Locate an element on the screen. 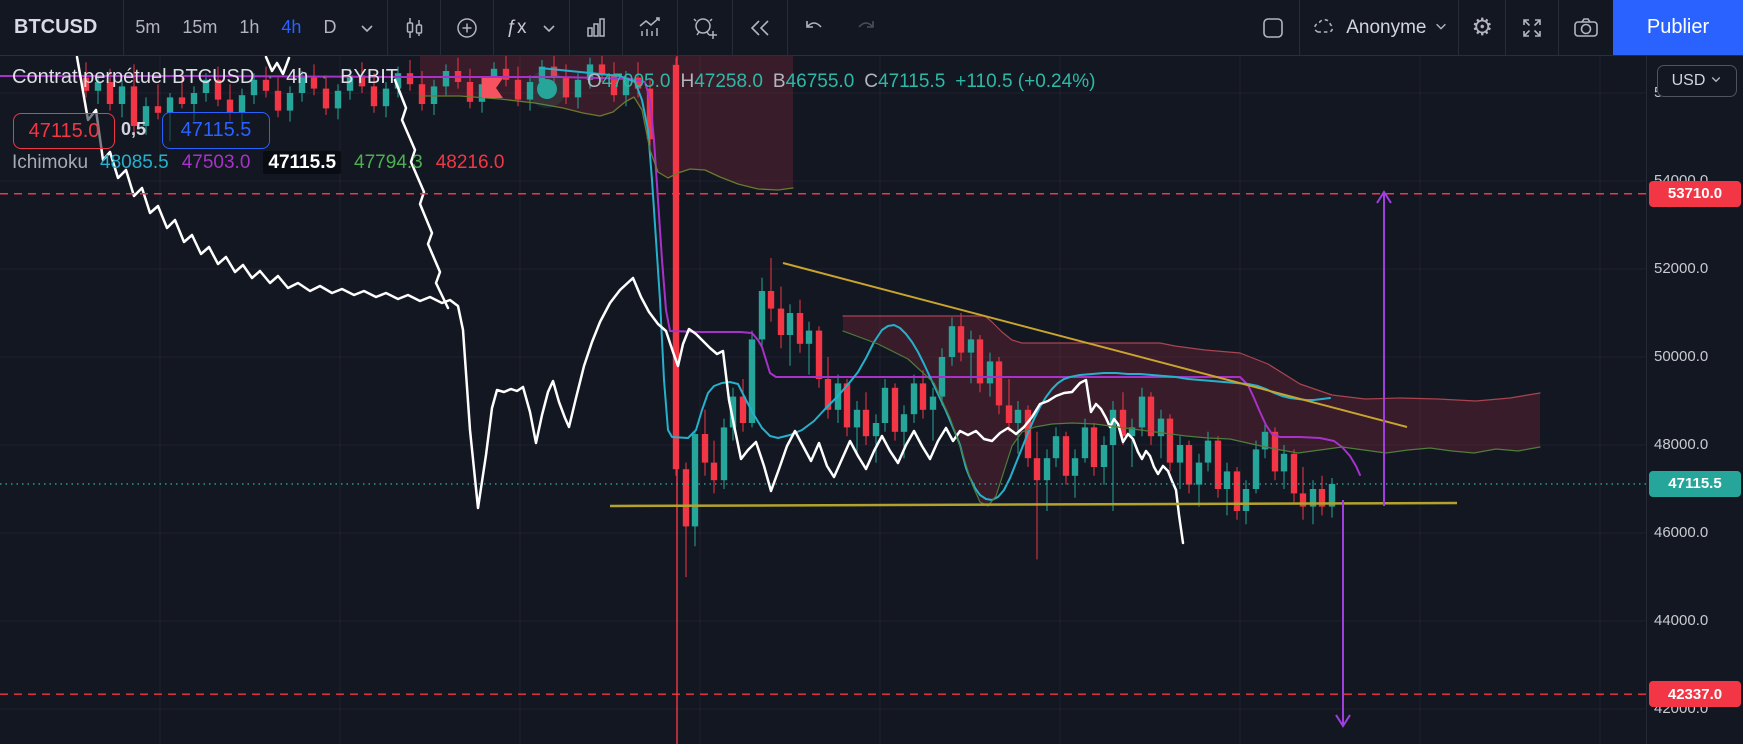 Image resolution: width=1743 pixels, height=744 pixels. toolbar: BTCUSD 5m 15m 1h 4h D ƒx is located at coordinates (871, 28).